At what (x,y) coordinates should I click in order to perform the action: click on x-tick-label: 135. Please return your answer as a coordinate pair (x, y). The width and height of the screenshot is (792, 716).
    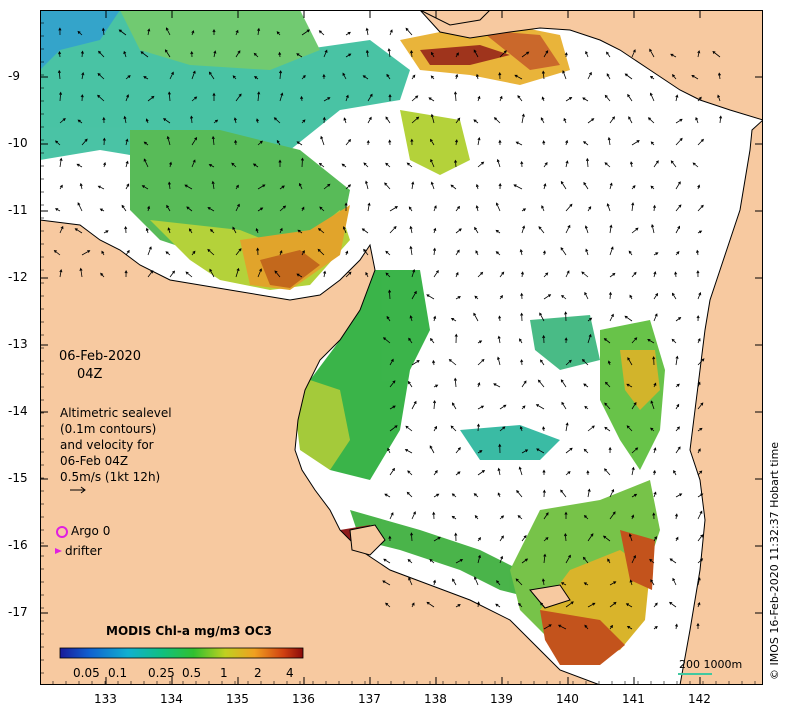
    Looking at the image, I should click on (237, 699).